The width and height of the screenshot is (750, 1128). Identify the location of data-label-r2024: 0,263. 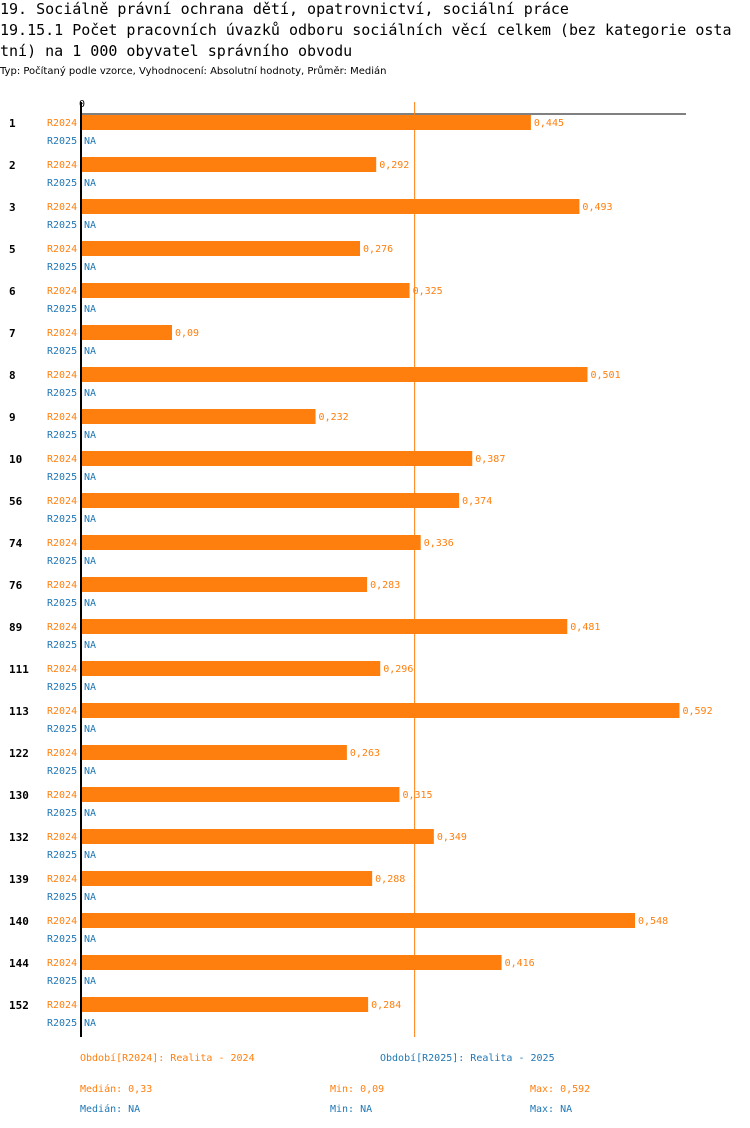
(365, 753).